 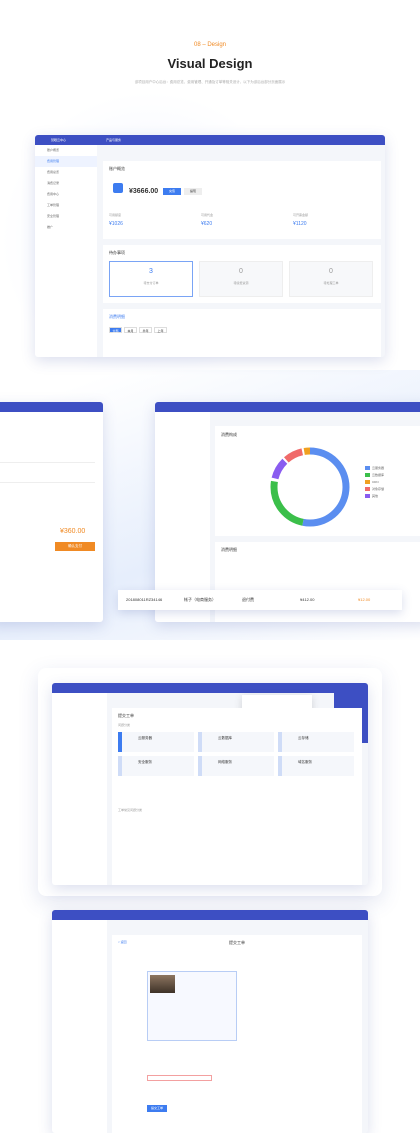 What do you see at coordinates (310, 487) in the screenshot?
I see `donut` at bounding box center [310, 487].